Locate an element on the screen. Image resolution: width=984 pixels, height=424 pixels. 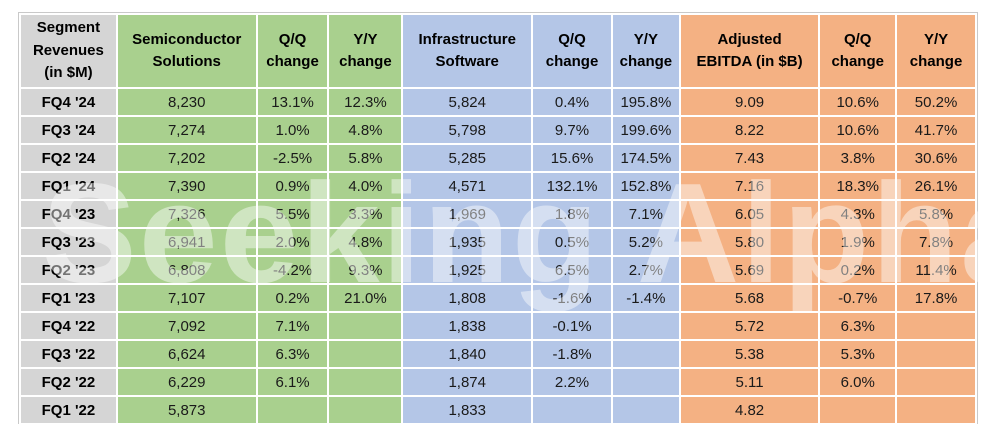
infrastructure-qq-change-cell: 0.5% is located at coordinates (572, 242).